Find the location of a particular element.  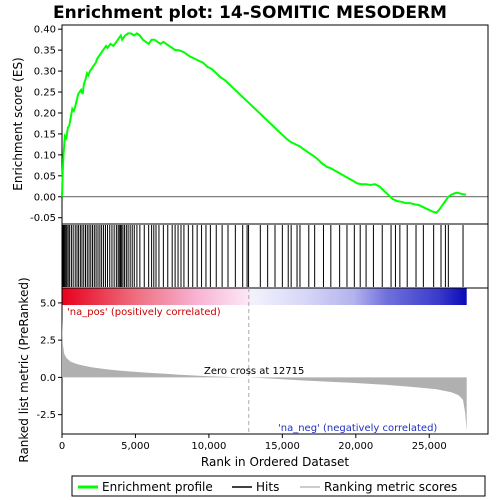

es-y-tick-label: 0.35 is located at coordinates (45, 51).